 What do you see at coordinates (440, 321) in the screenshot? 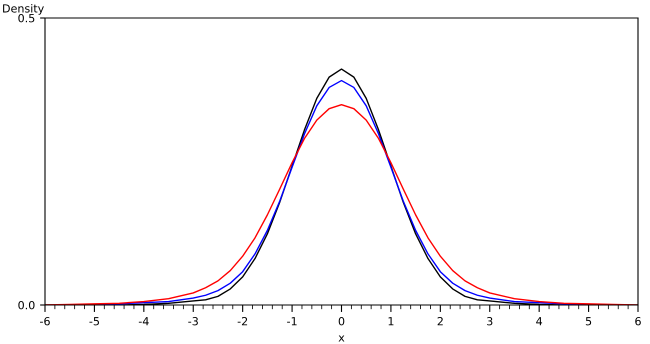
I see `x-tick-label: 2` at bounding box center [440, 321].